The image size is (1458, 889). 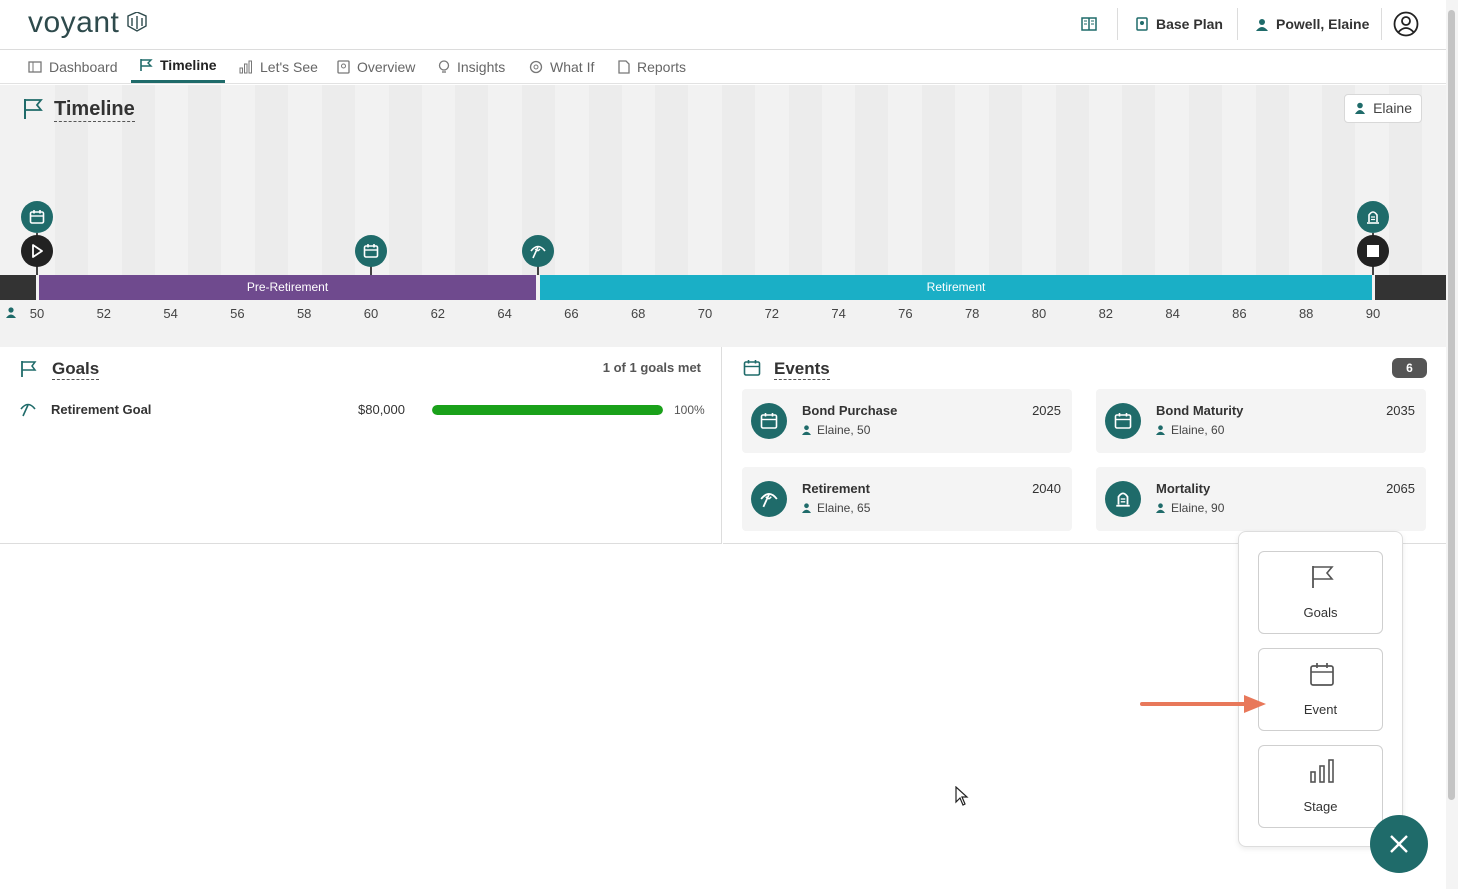 I want to click on marker-stem, so click(x=538, y=270).